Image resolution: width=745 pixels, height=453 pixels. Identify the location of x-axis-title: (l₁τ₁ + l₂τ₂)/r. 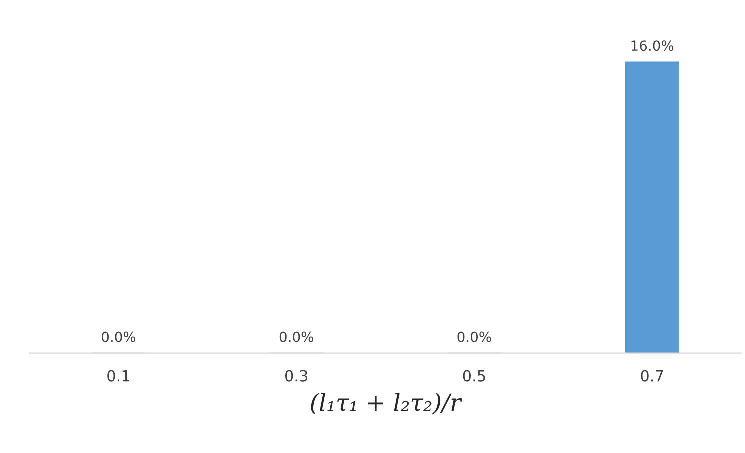
(386, 404).